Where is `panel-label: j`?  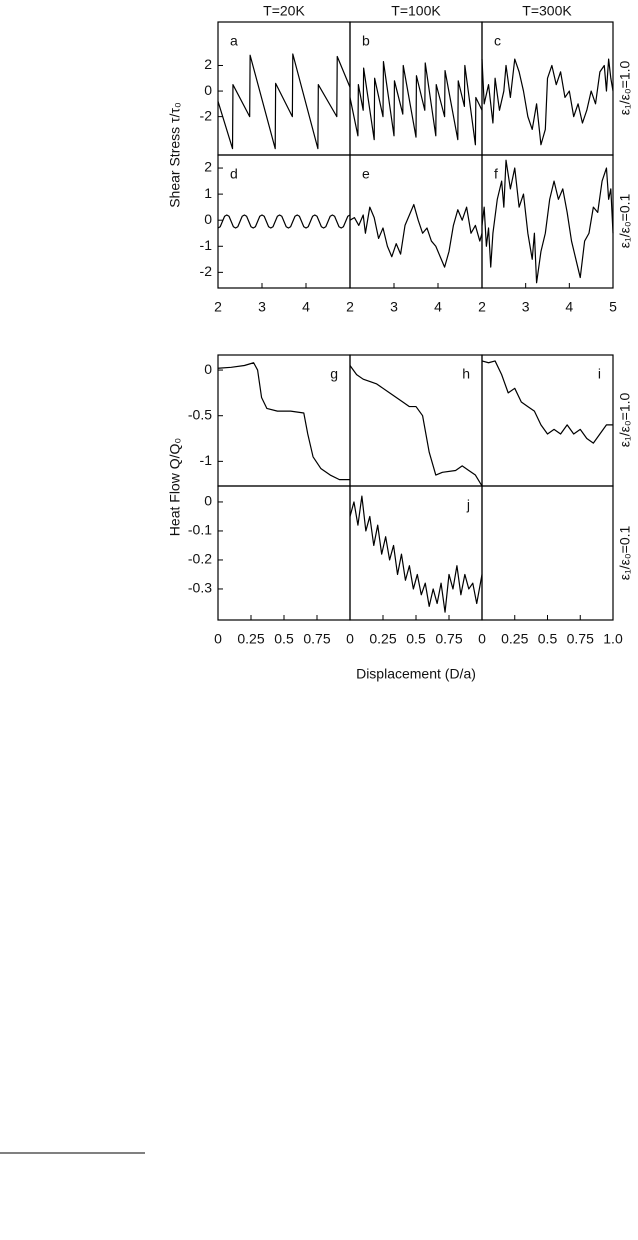 panel-label: j is located at coordinates (468, 505).